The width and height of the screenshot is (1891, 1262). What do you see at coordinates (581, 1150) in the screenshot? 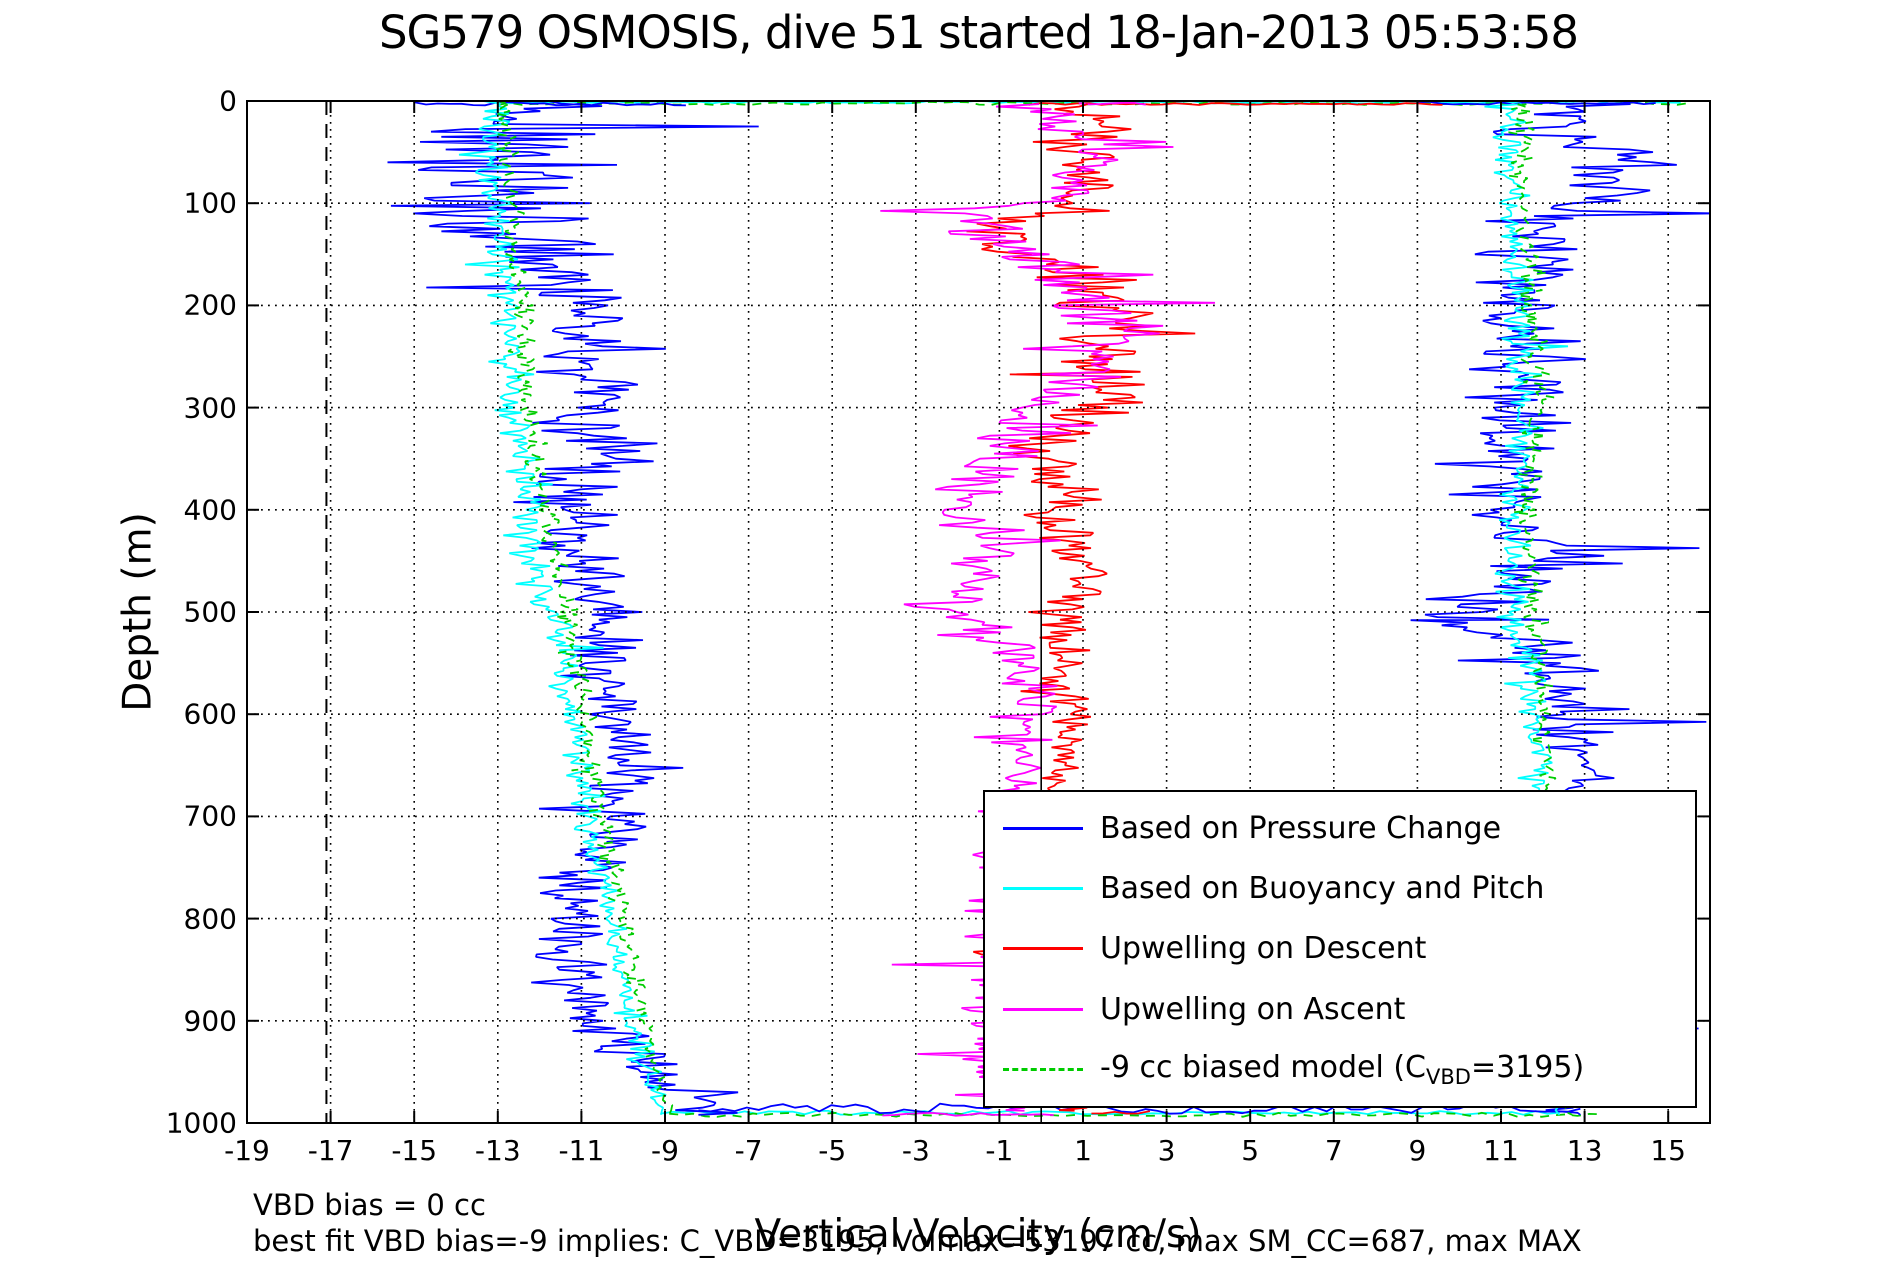
I see `x-tick-label: -11` at bounding box center [581, 1150].